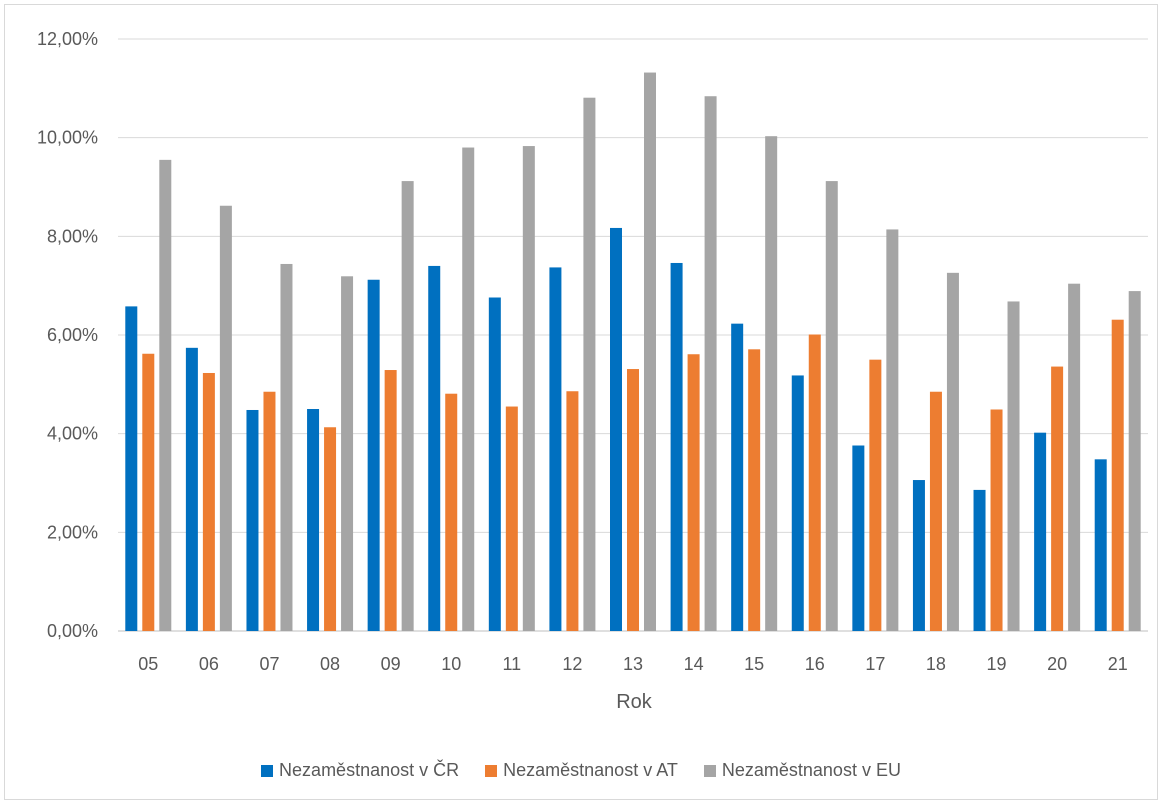 This screenshot has width=1162, height=804. Describe the element at coordinates (875, 664) in the screenshot. I see `x-tick-label: 17` at that location.